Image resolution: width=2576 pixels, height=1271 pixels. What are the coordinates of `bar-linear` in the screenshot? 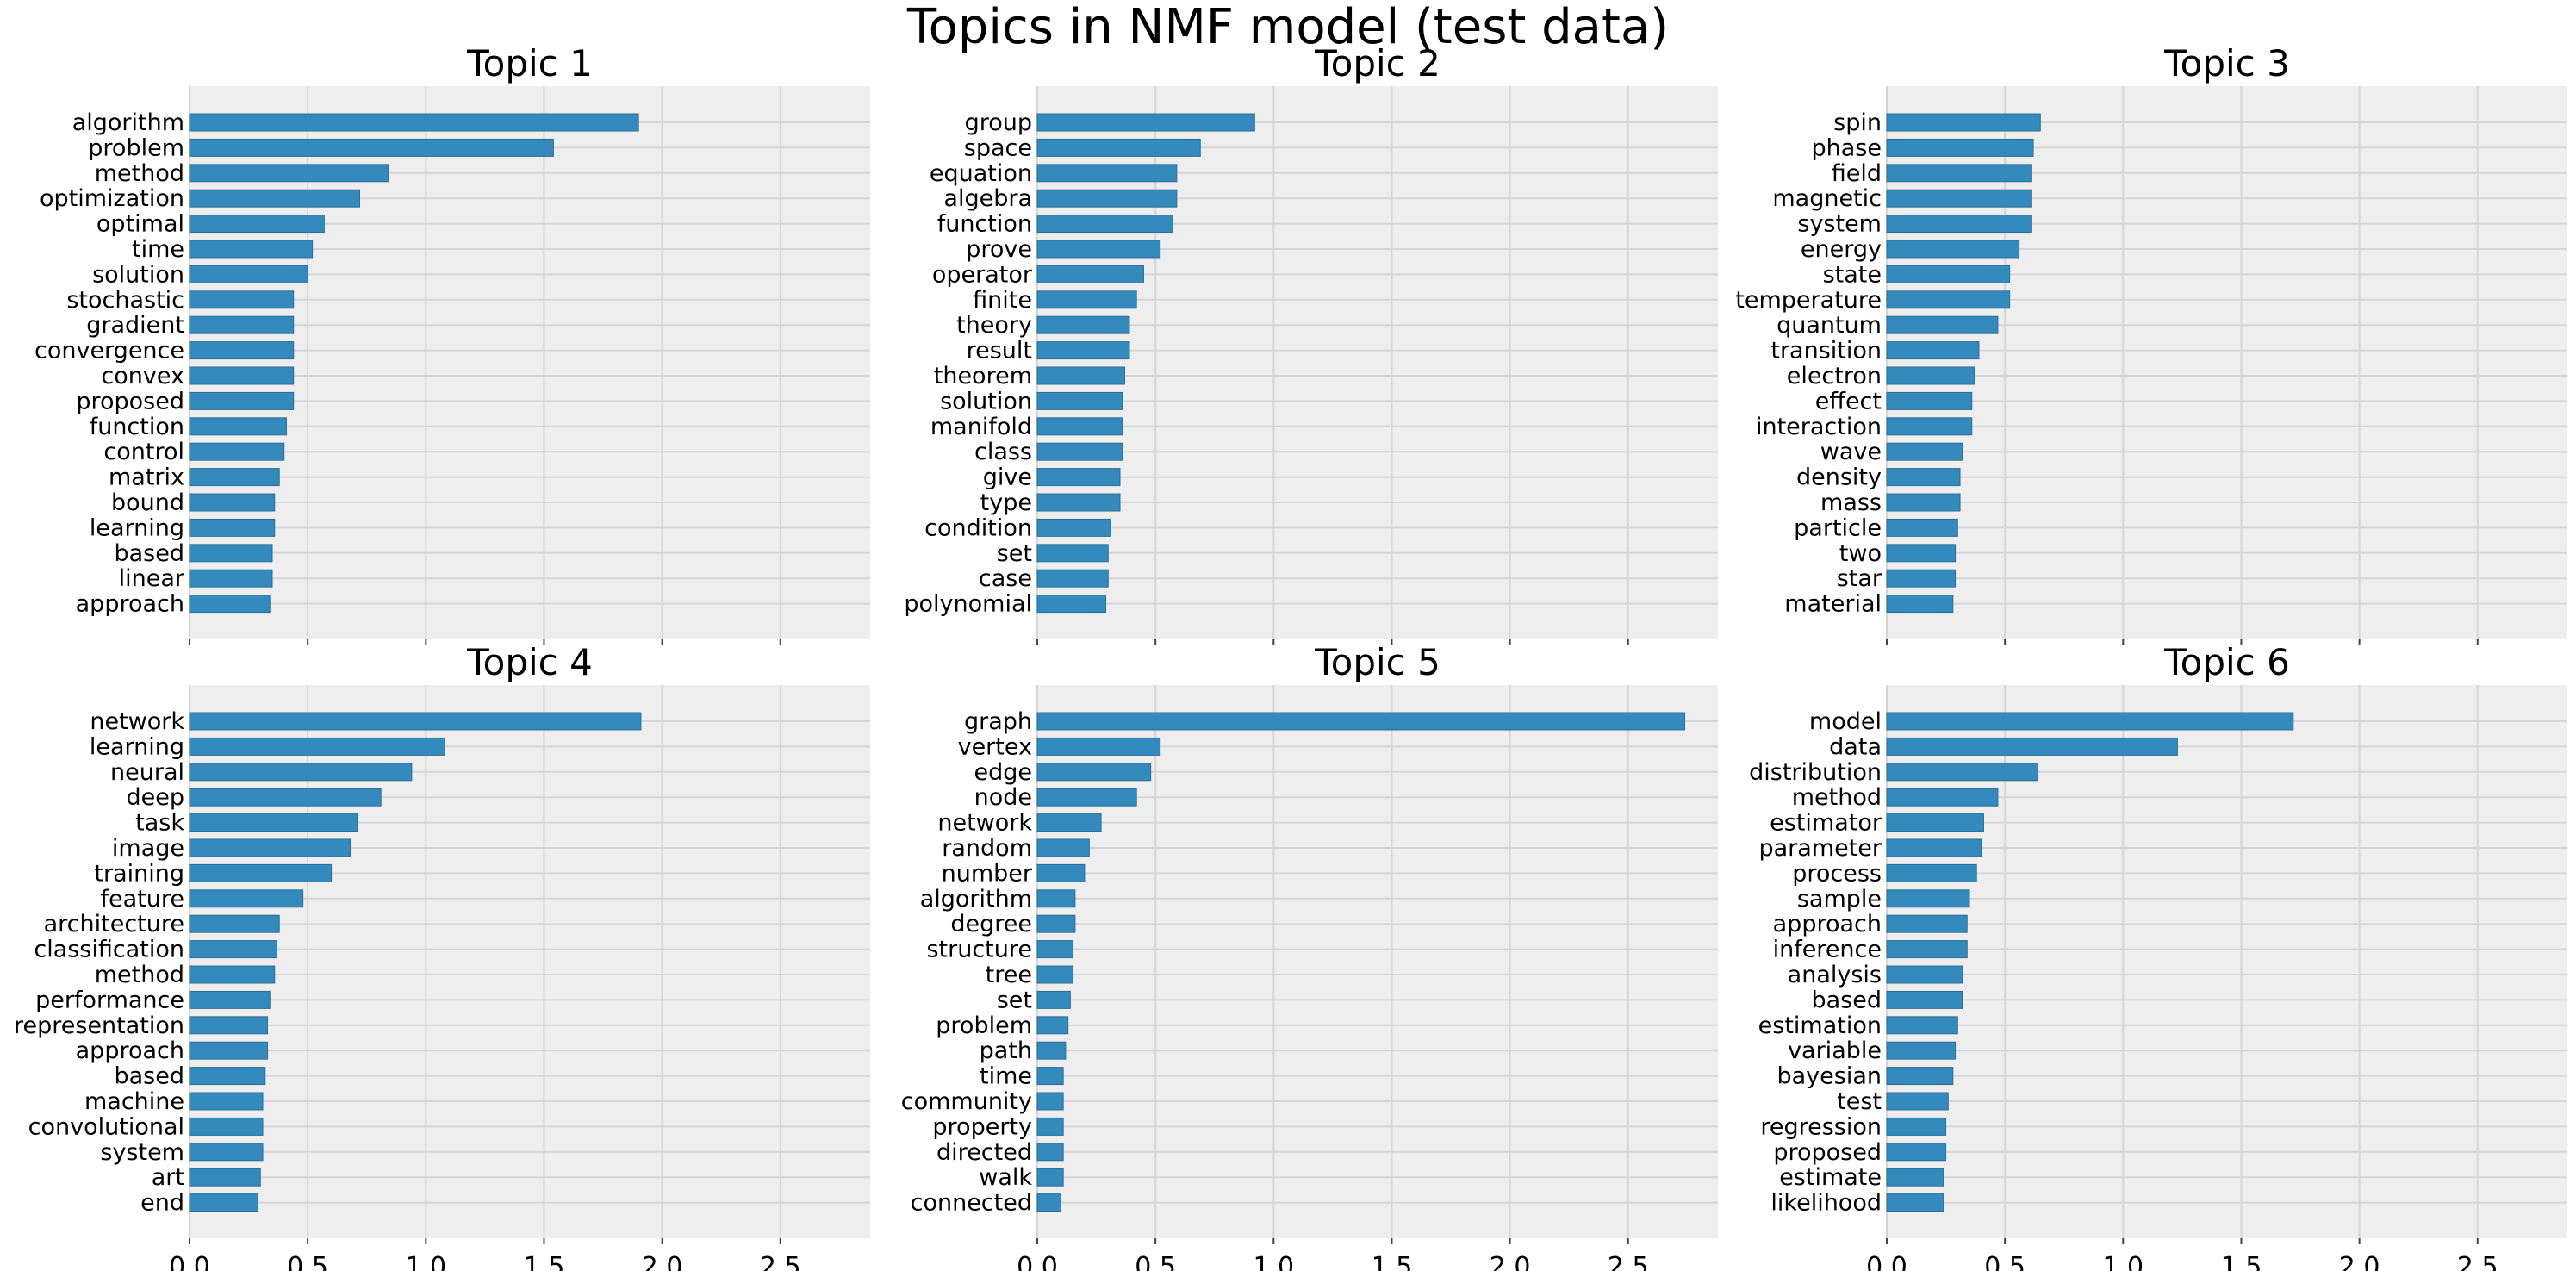 It's located at (231, 578).